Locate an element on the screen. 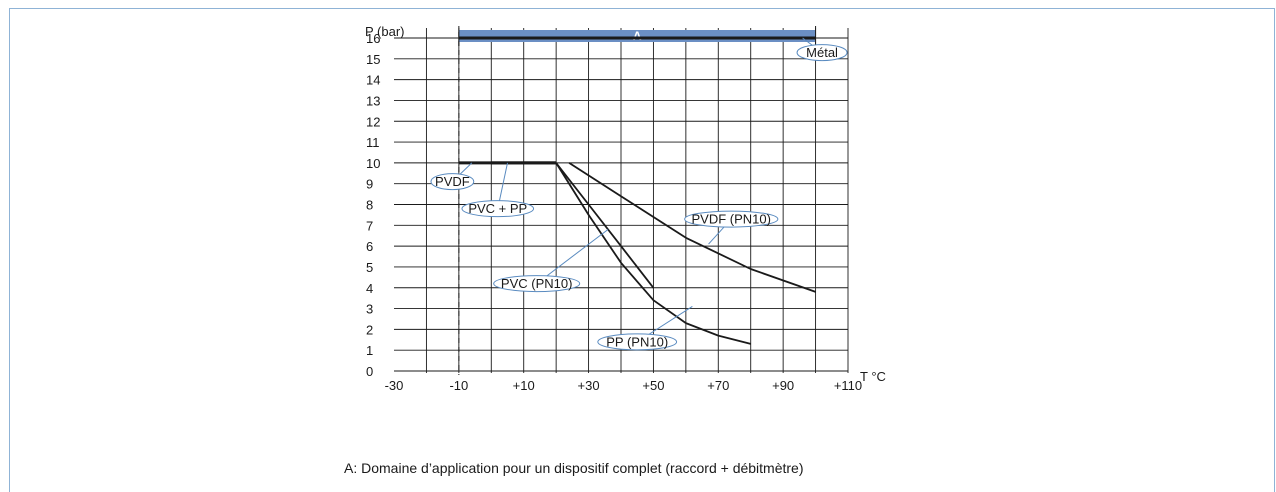 This screenshot has height=492, width=1276. y-tick-label: 15 is located at coordinates (373, 59).